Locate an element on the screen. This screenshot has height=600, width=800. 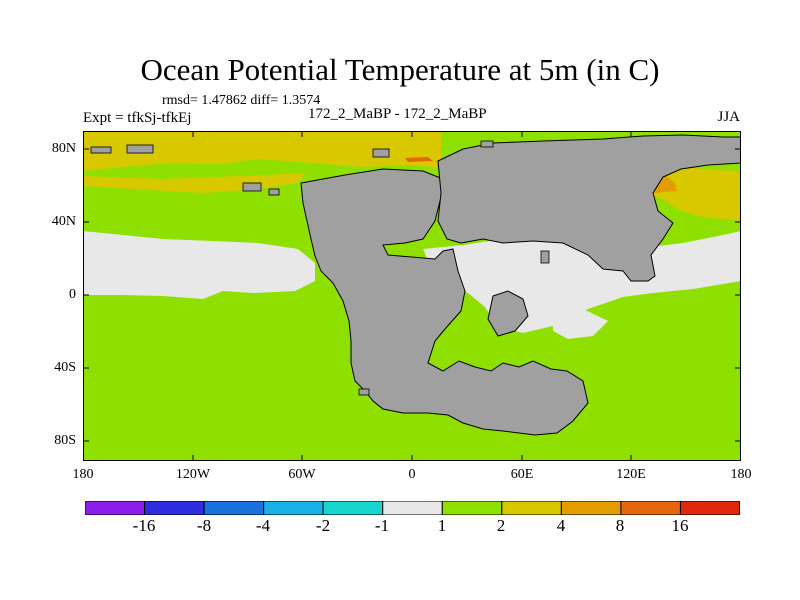
lon-label-0: 0 is located at coordinates (412, 474).